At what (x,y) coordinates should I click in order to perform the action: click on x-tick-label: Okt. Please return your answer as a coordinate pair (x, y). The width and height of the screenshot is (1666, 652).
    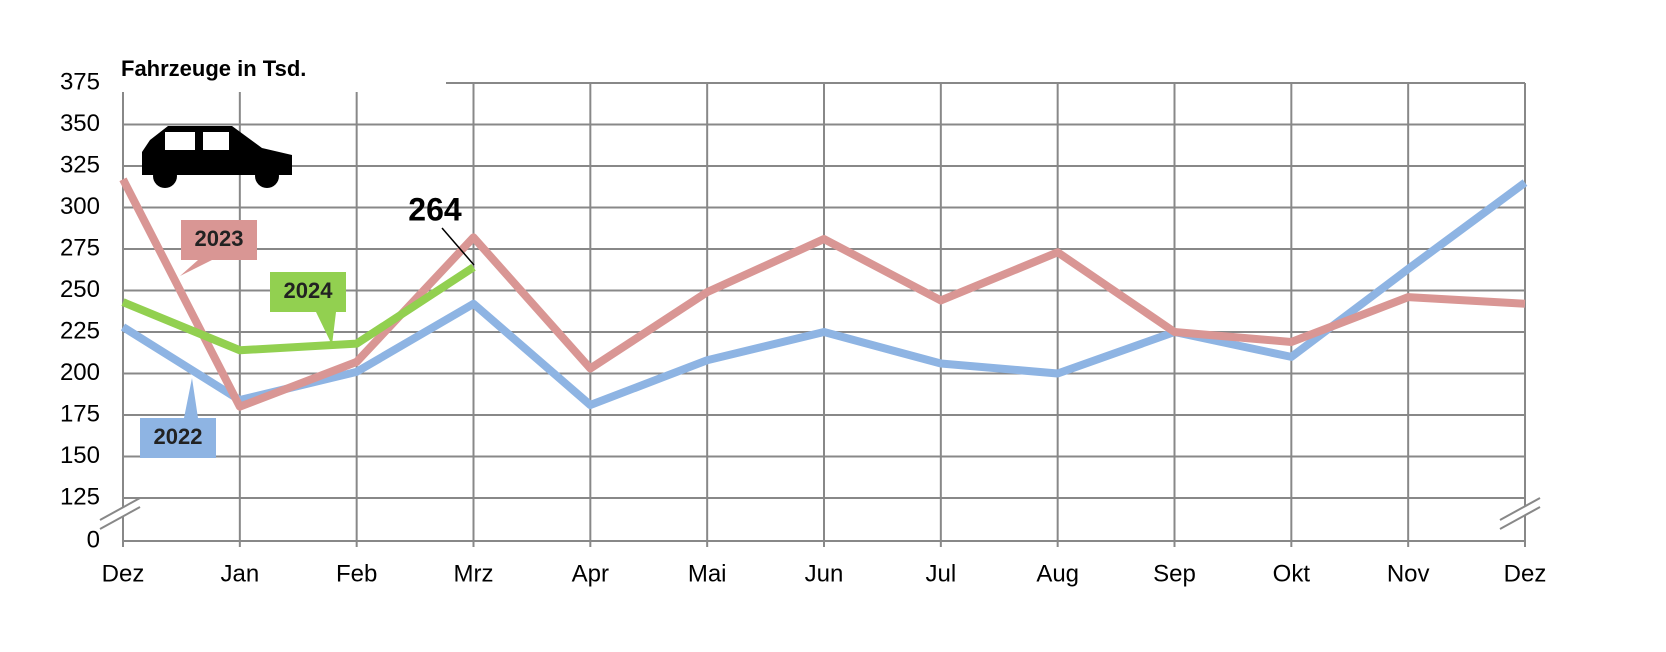
    Looking at the image, I should click on (1292, 573).